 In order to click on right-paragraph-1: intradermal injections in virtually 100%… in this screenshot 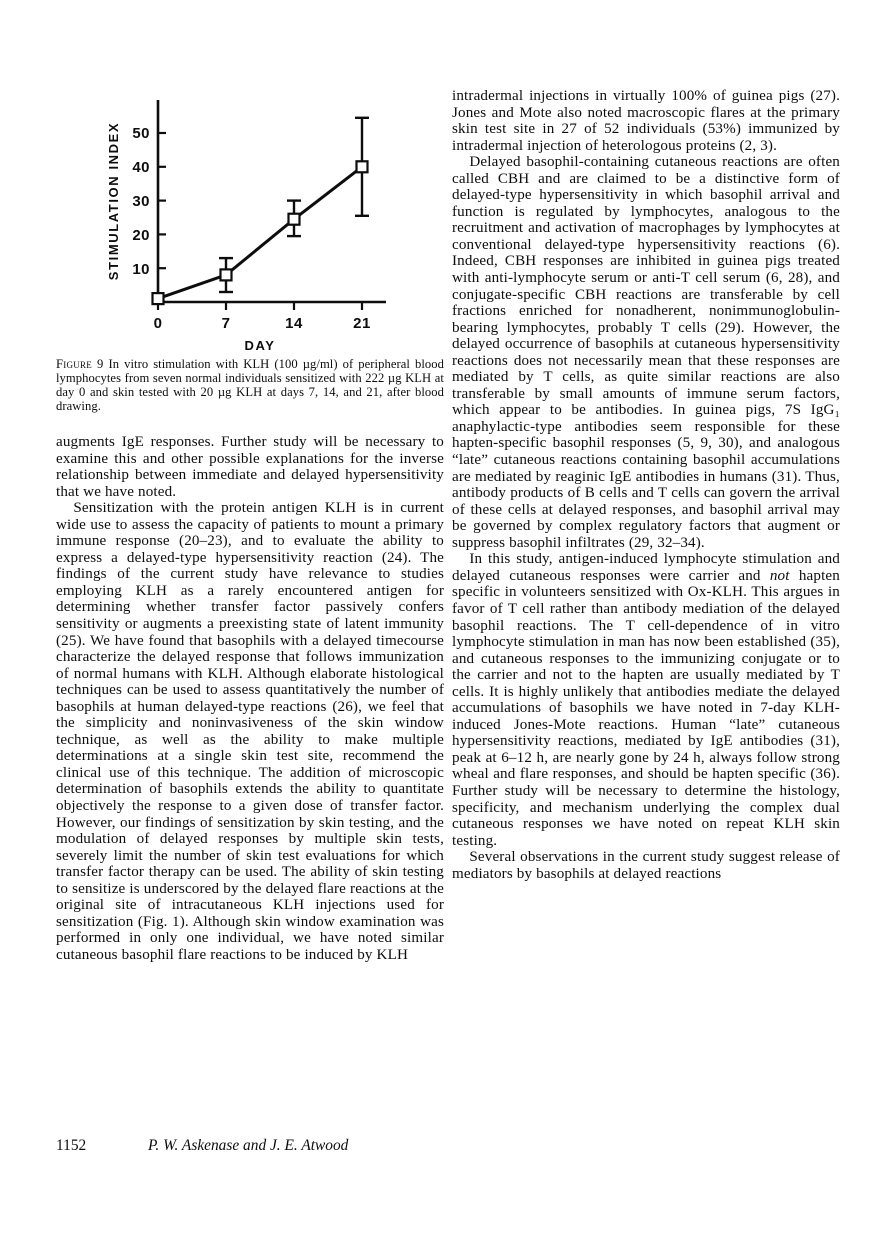, I will do `click(646, 121)`.